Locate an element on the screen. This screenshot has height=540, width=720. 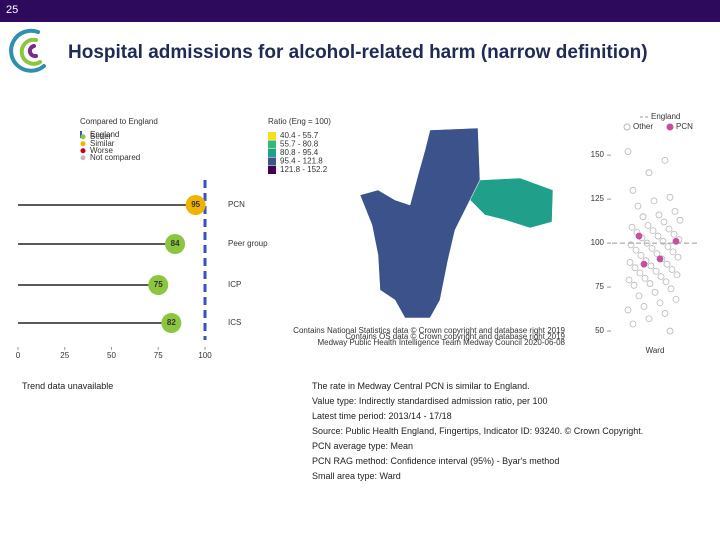
value-label: 84 is located at coordinates (175, 243).